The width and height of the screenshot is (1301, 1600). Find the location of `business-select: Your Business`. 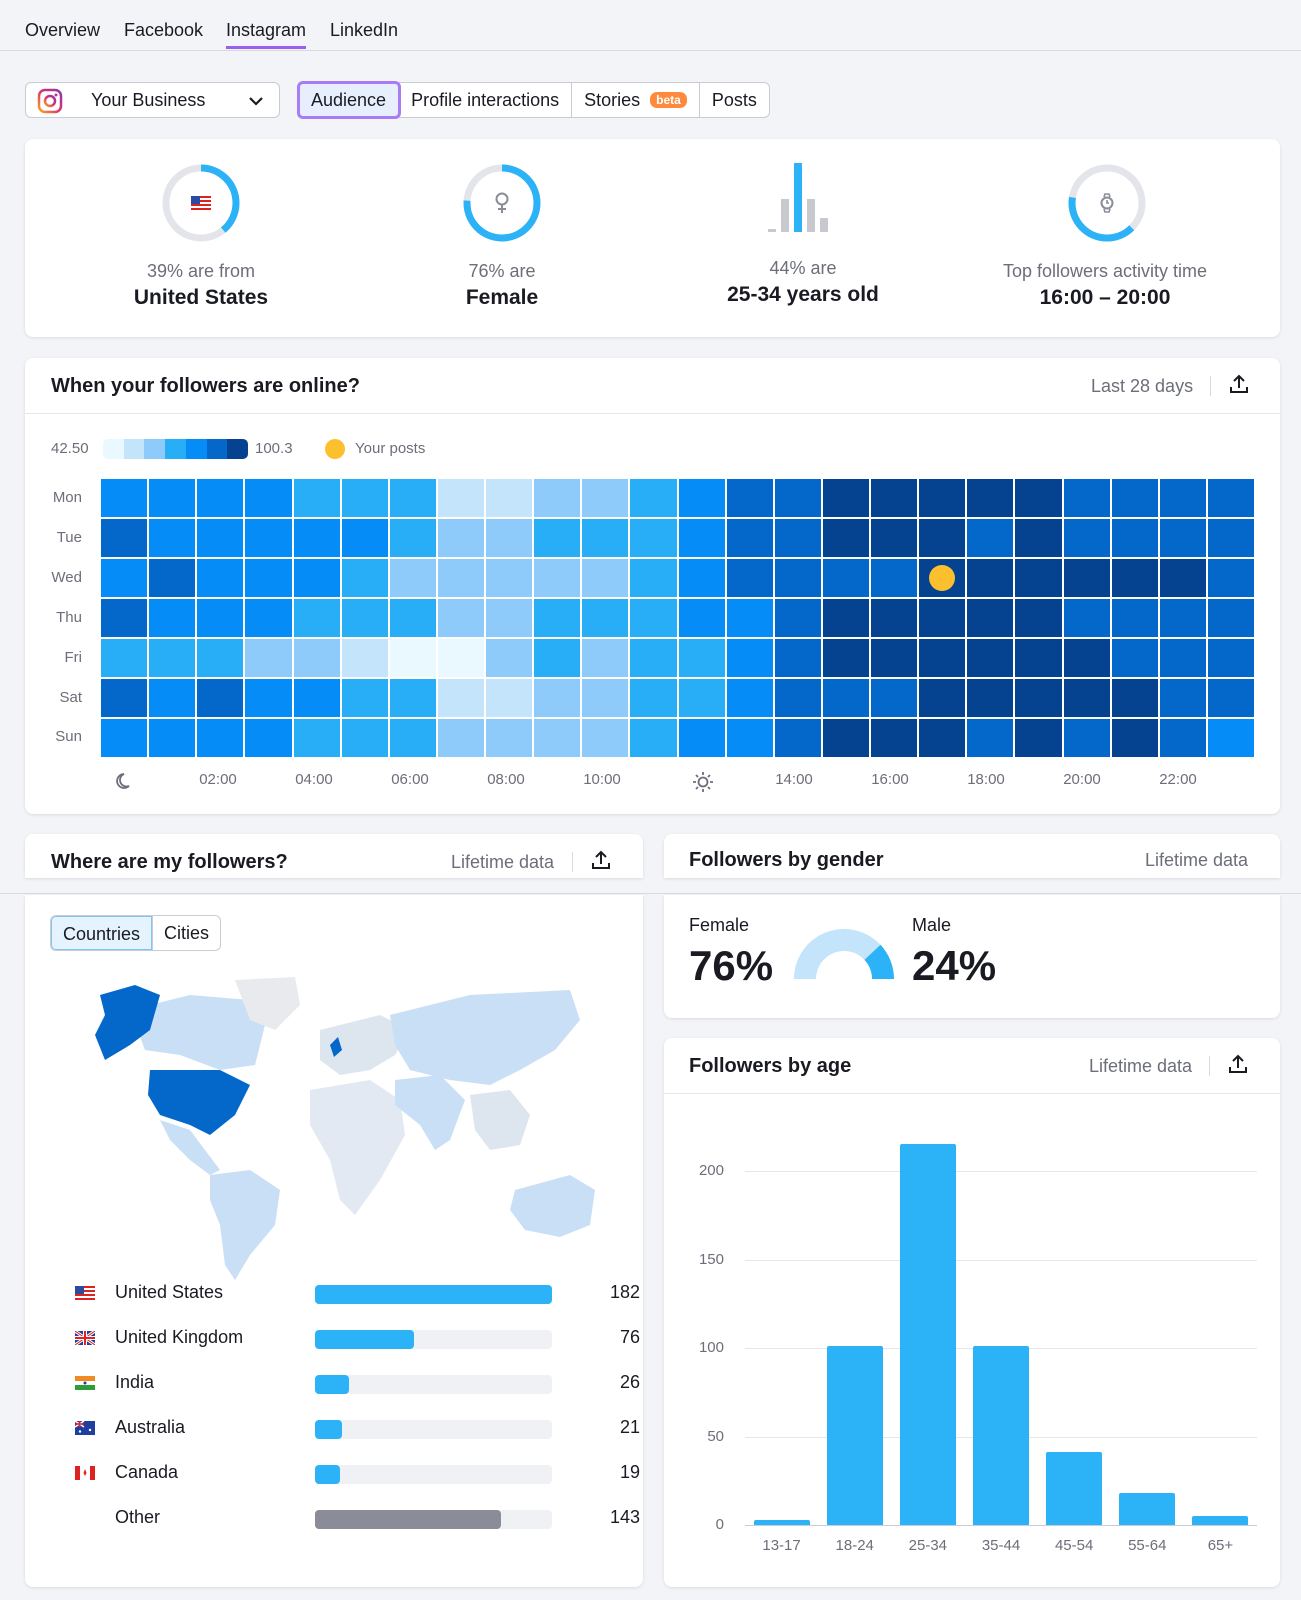

business-select: Your Business is located at coordinates (152, 100).